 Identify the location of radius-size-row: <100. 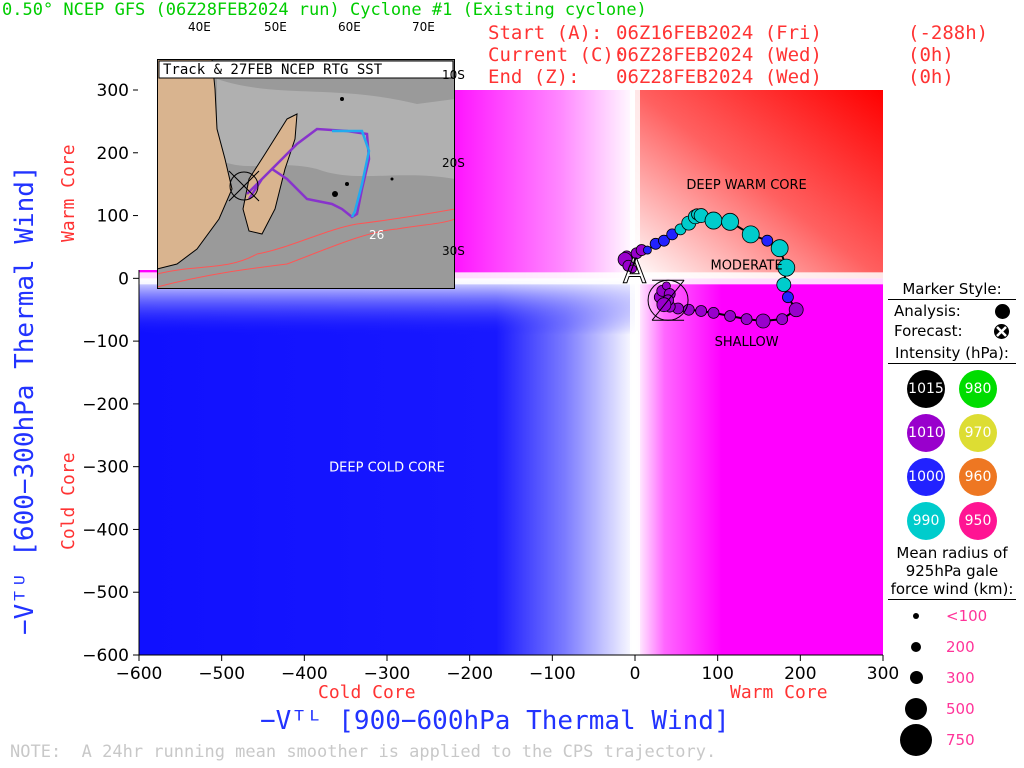
(952, 615).